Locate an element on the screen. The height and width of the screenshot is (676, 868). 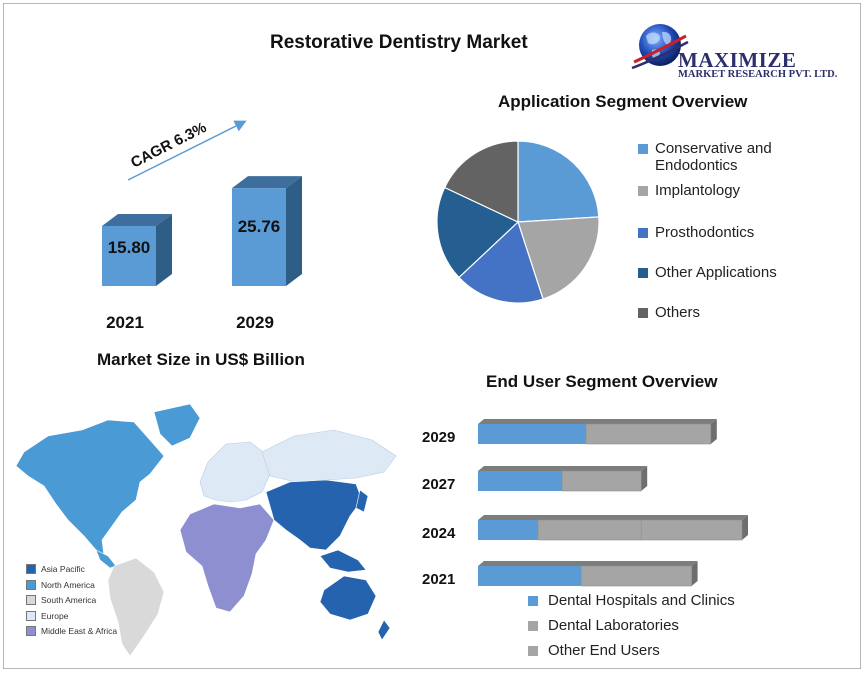
map-legend-item-4: Middle East & Africa is located at coordinates (71, 631).